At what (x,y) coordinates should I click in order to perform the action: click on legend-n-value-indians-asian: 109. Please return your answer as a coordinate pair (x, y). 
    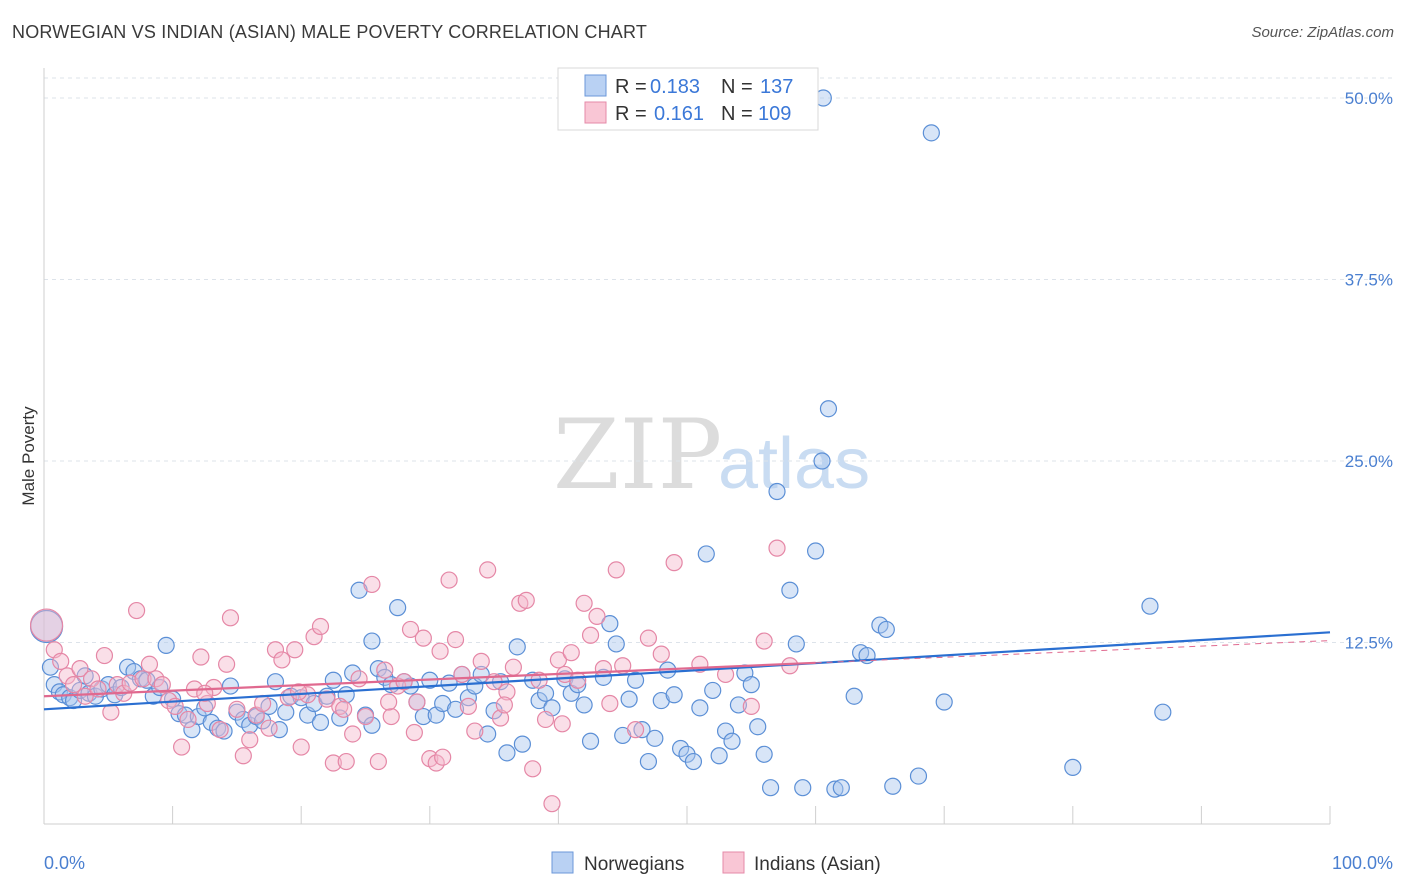
    Looking at the image, I should click on (774, 114).